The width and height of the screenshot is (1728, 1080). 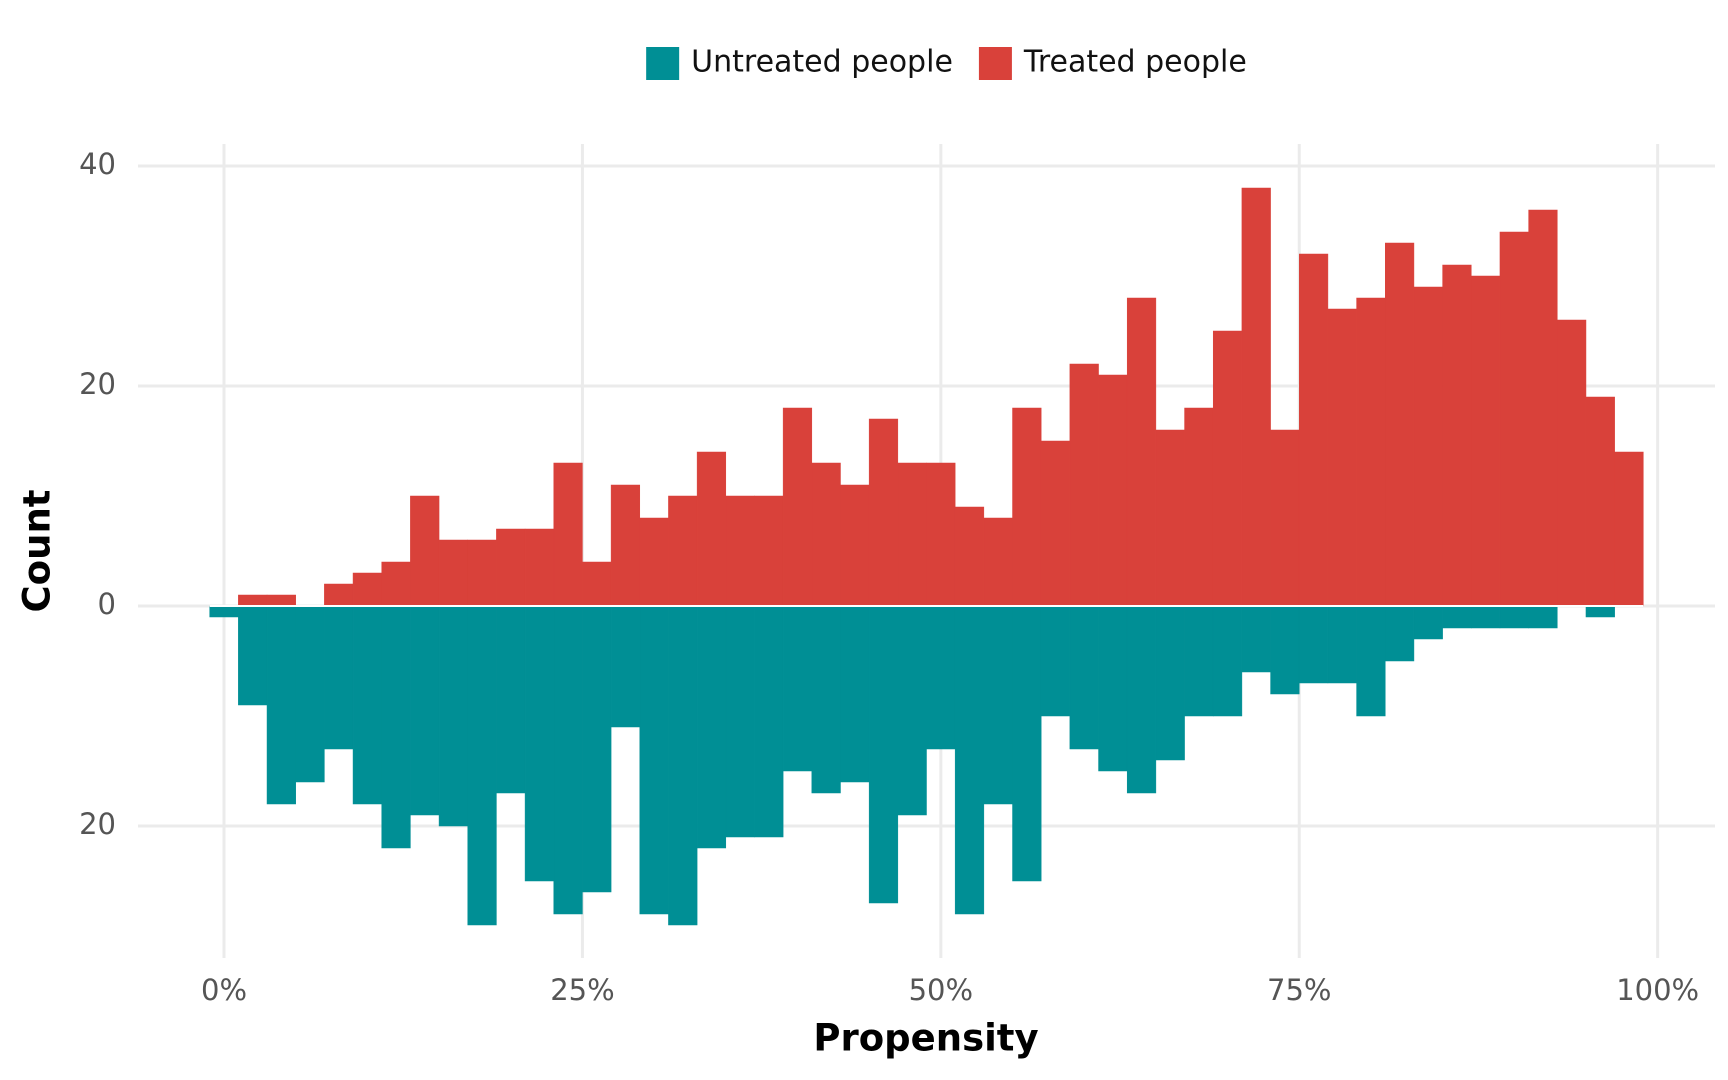 What do you see at coordinates (37, 551) in the screenshot?
I see `y-axis-title: Count` at bounding box center [37, 551].